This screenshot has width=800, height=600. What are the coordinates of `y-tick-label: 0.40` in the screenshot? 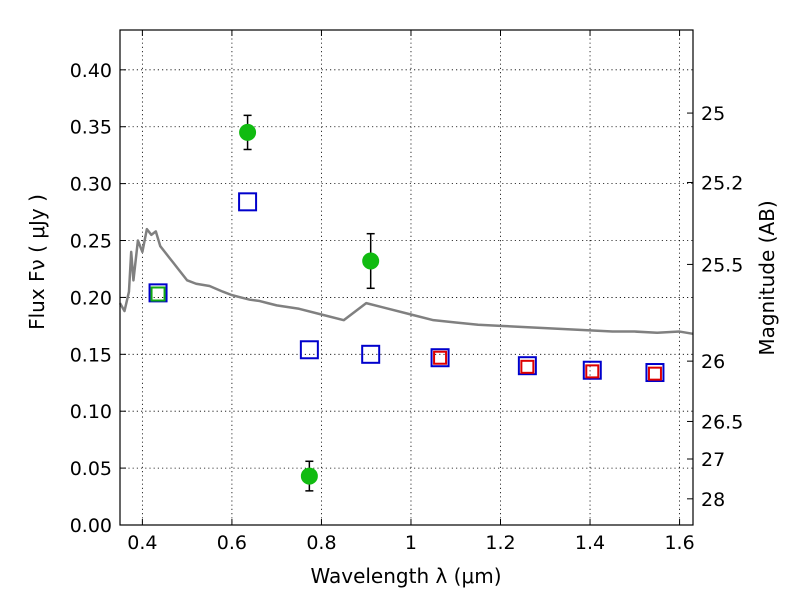 It's located at (91, 71).